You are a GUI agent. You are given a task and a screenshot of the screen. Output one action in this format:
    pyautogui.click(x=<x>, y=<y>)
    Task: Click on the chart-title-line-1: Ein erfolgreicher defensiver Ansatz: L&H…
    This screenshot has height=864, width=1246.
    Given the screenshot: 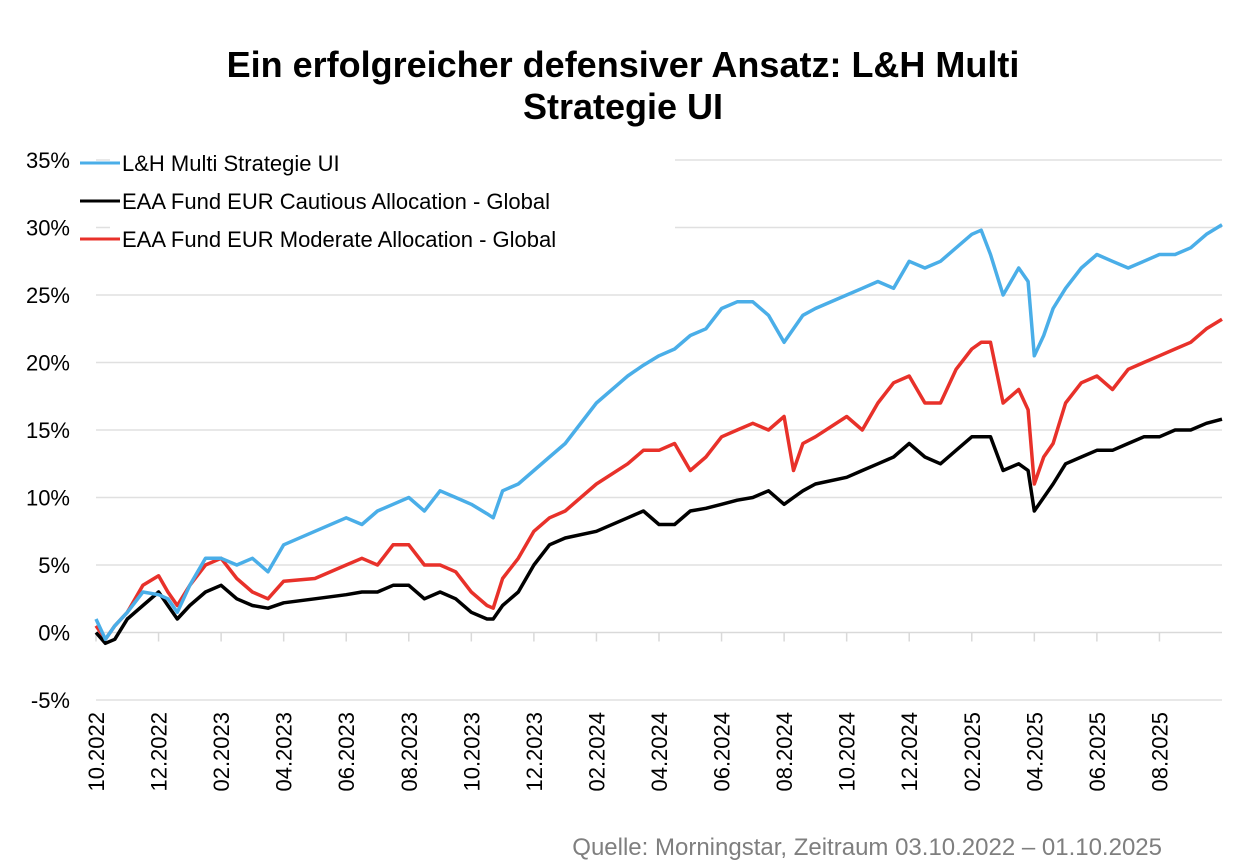 What is the action you would take?
    pyautogui.click(x=623, y=64)
    